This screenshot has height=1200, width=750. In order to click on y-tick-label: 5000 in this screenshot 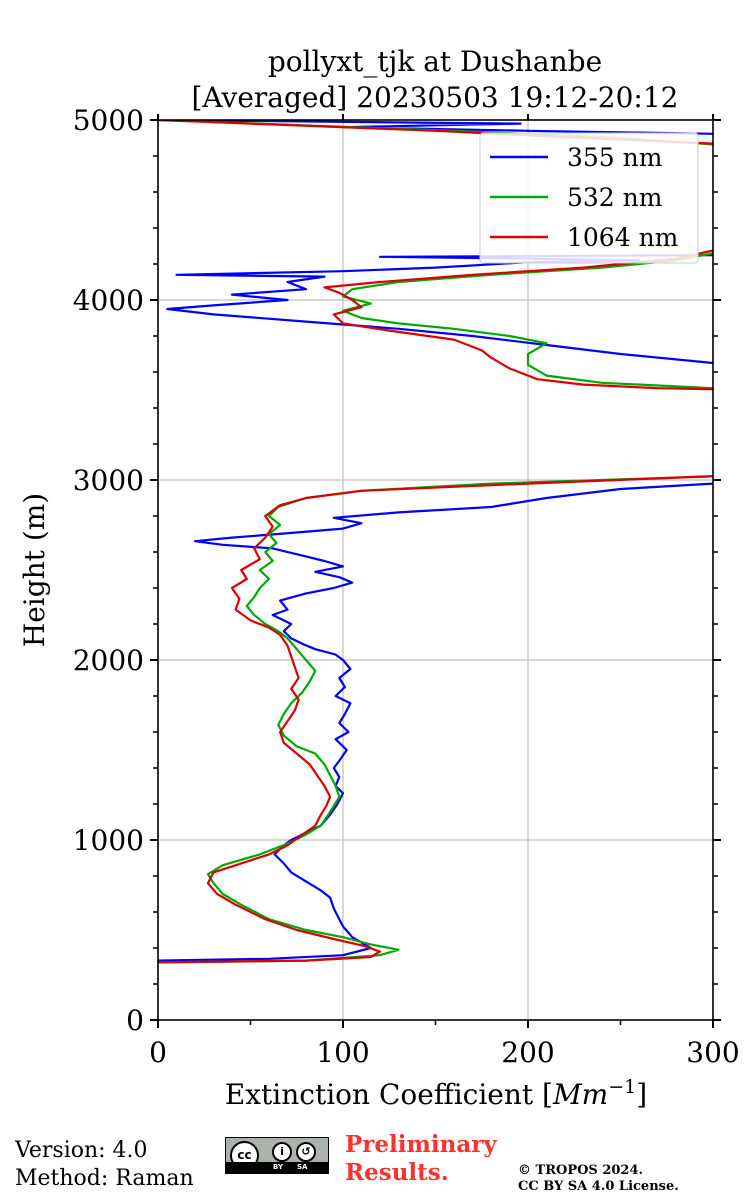, I will do `click(108, 120)`.